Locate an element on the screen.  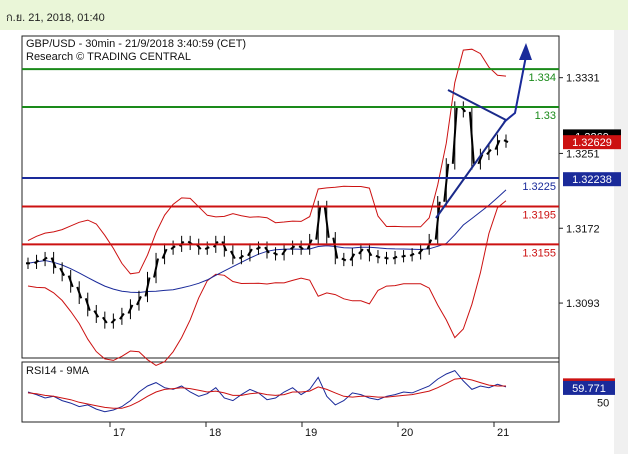
projection-arrowhead is located at coordinates (525, 51).